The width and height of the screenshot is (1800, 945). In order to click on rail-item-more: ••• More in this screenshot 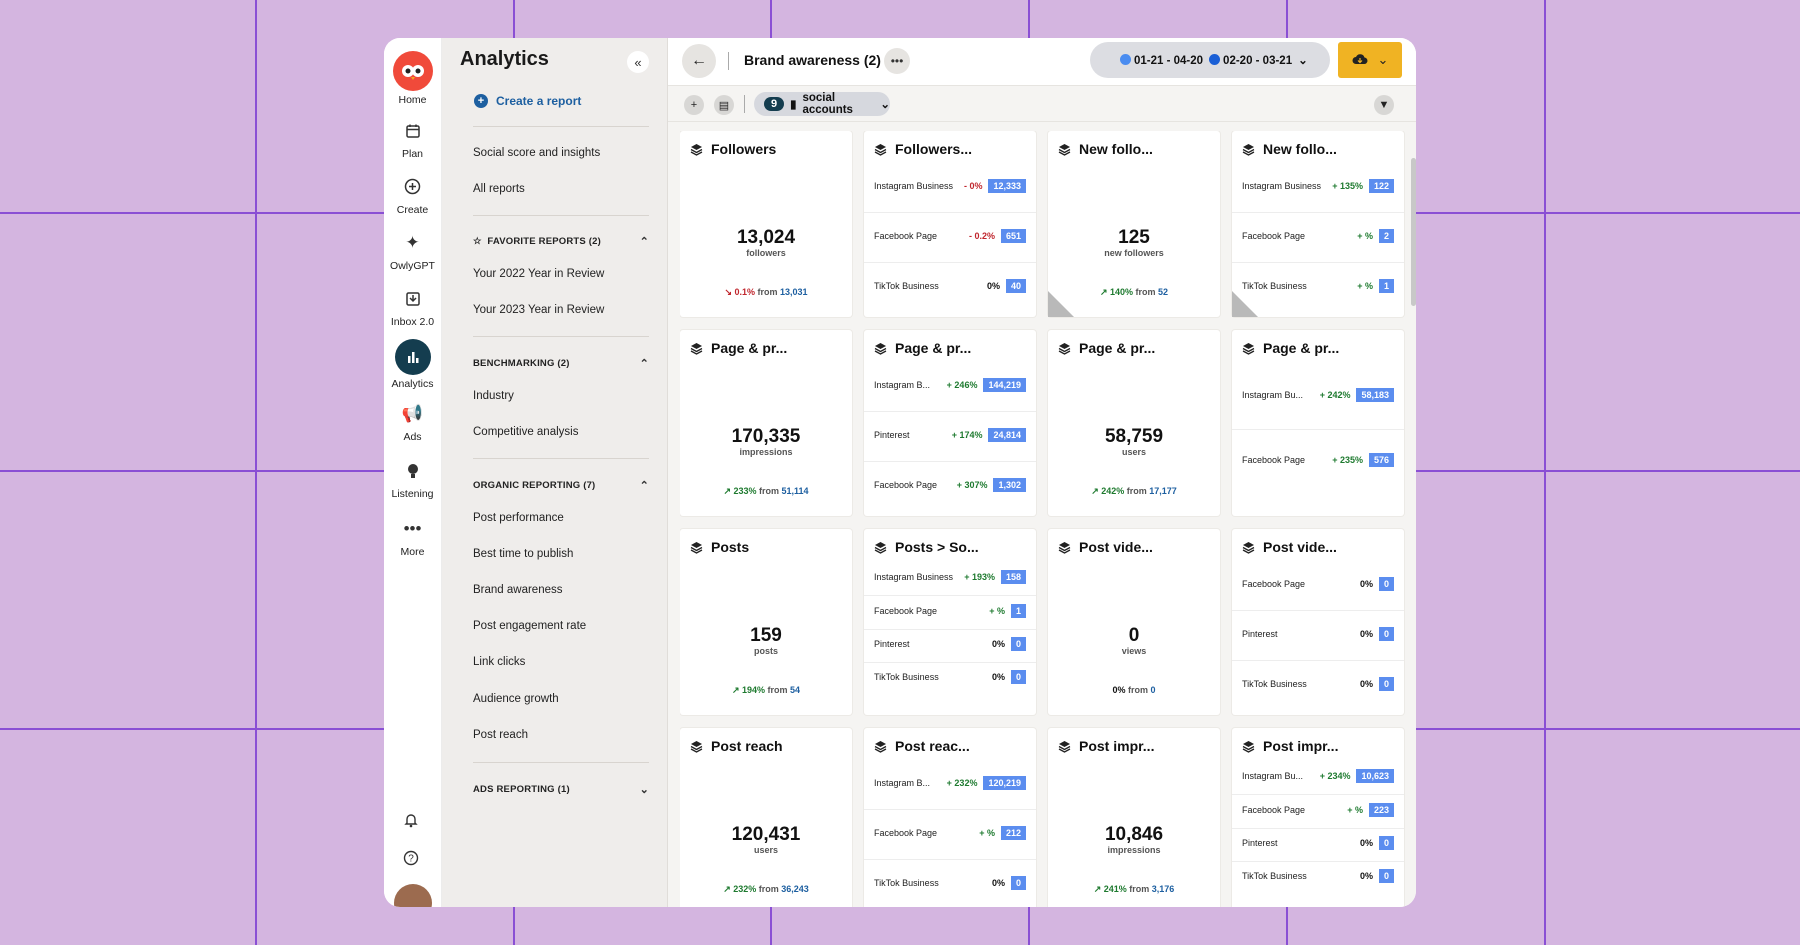, I will do `click(413, 536)`.